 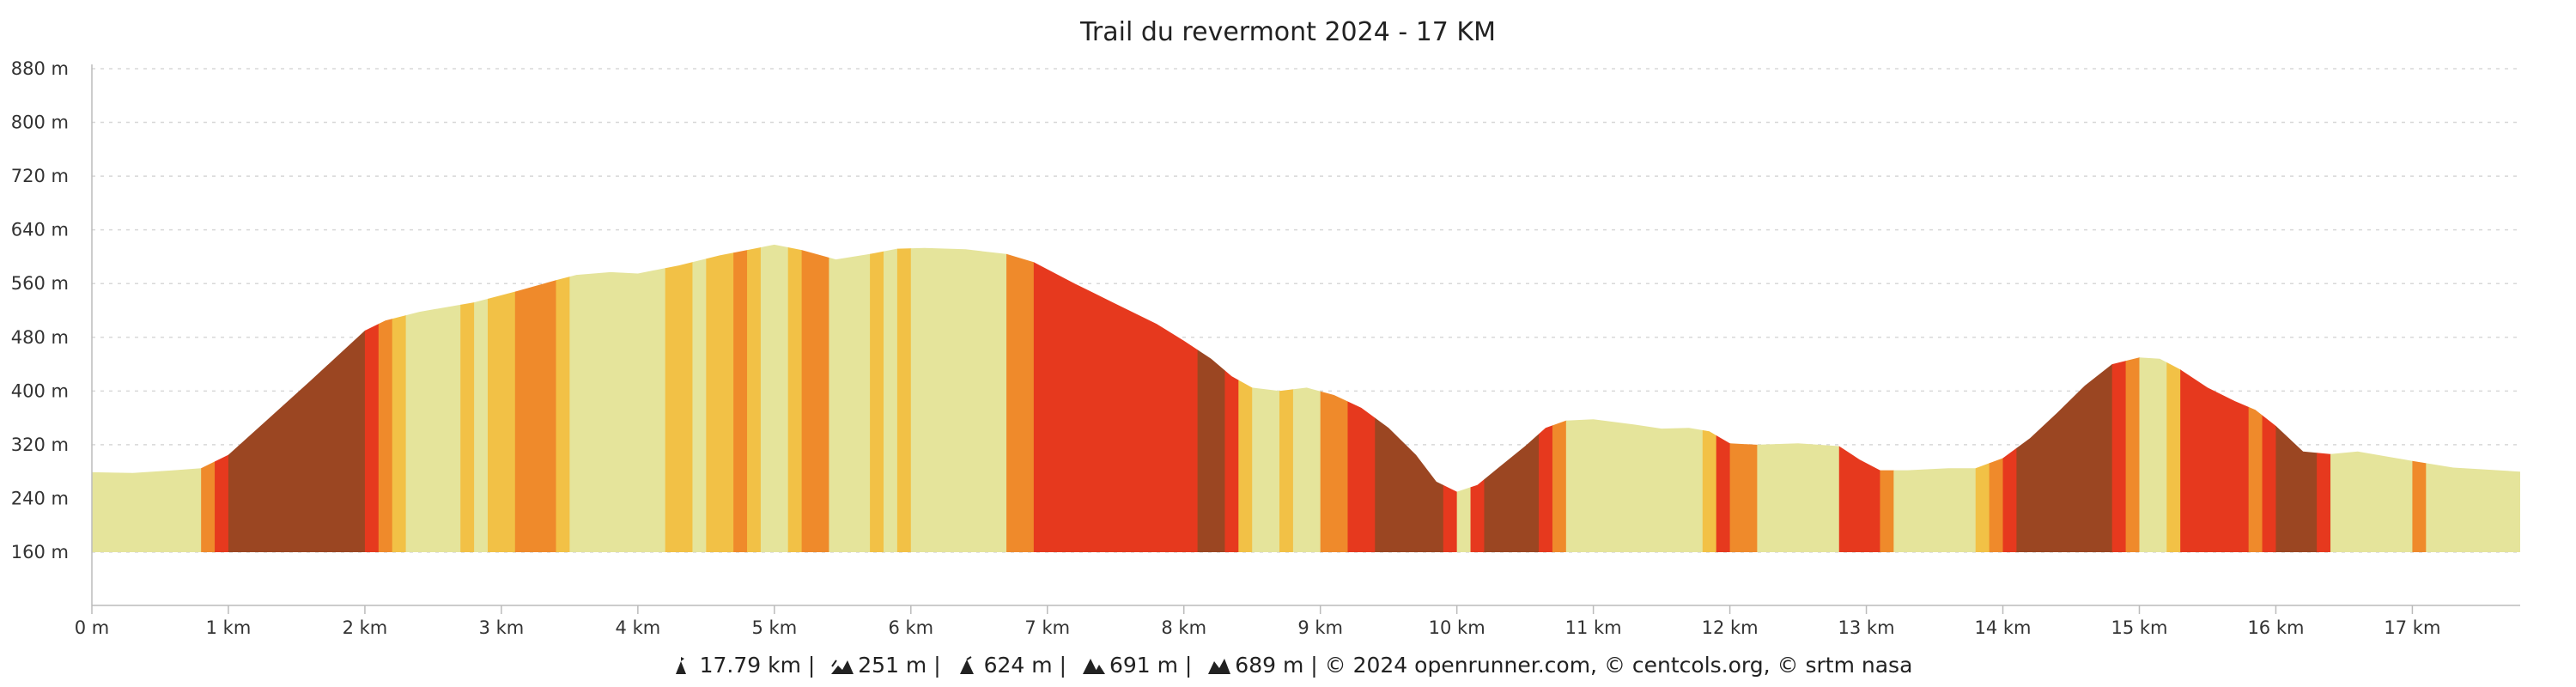 I want to click on climb-icon, so click(x=1094, y=665).